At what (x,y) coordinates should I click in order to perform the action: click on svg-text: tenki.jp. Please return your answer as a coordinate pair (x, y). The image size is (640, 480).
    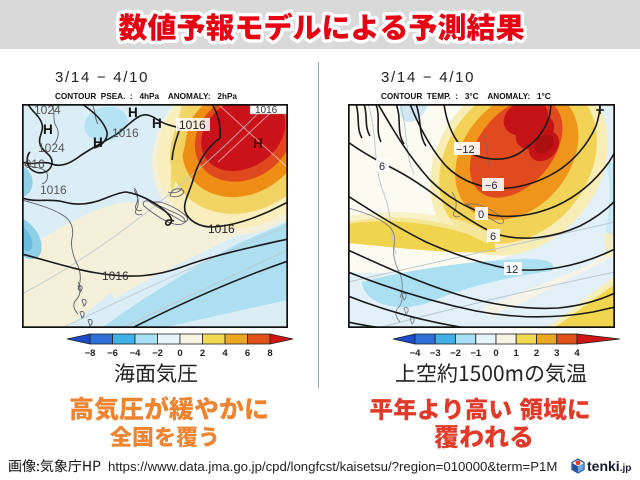
    Looking at the image, I should click on (609, 466).